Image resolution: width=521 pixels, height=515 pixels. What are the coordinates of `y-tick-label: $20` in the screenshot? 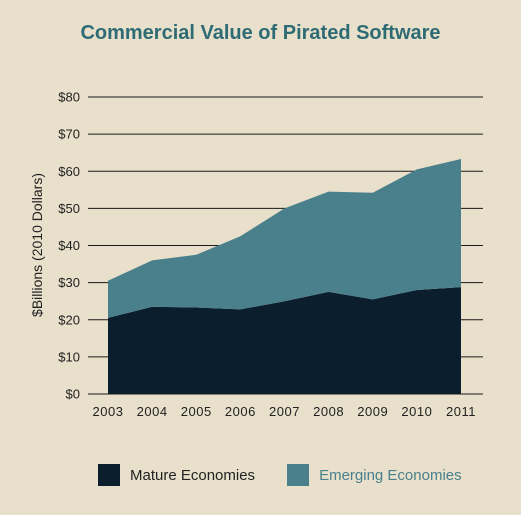 It's located at (69, 319).